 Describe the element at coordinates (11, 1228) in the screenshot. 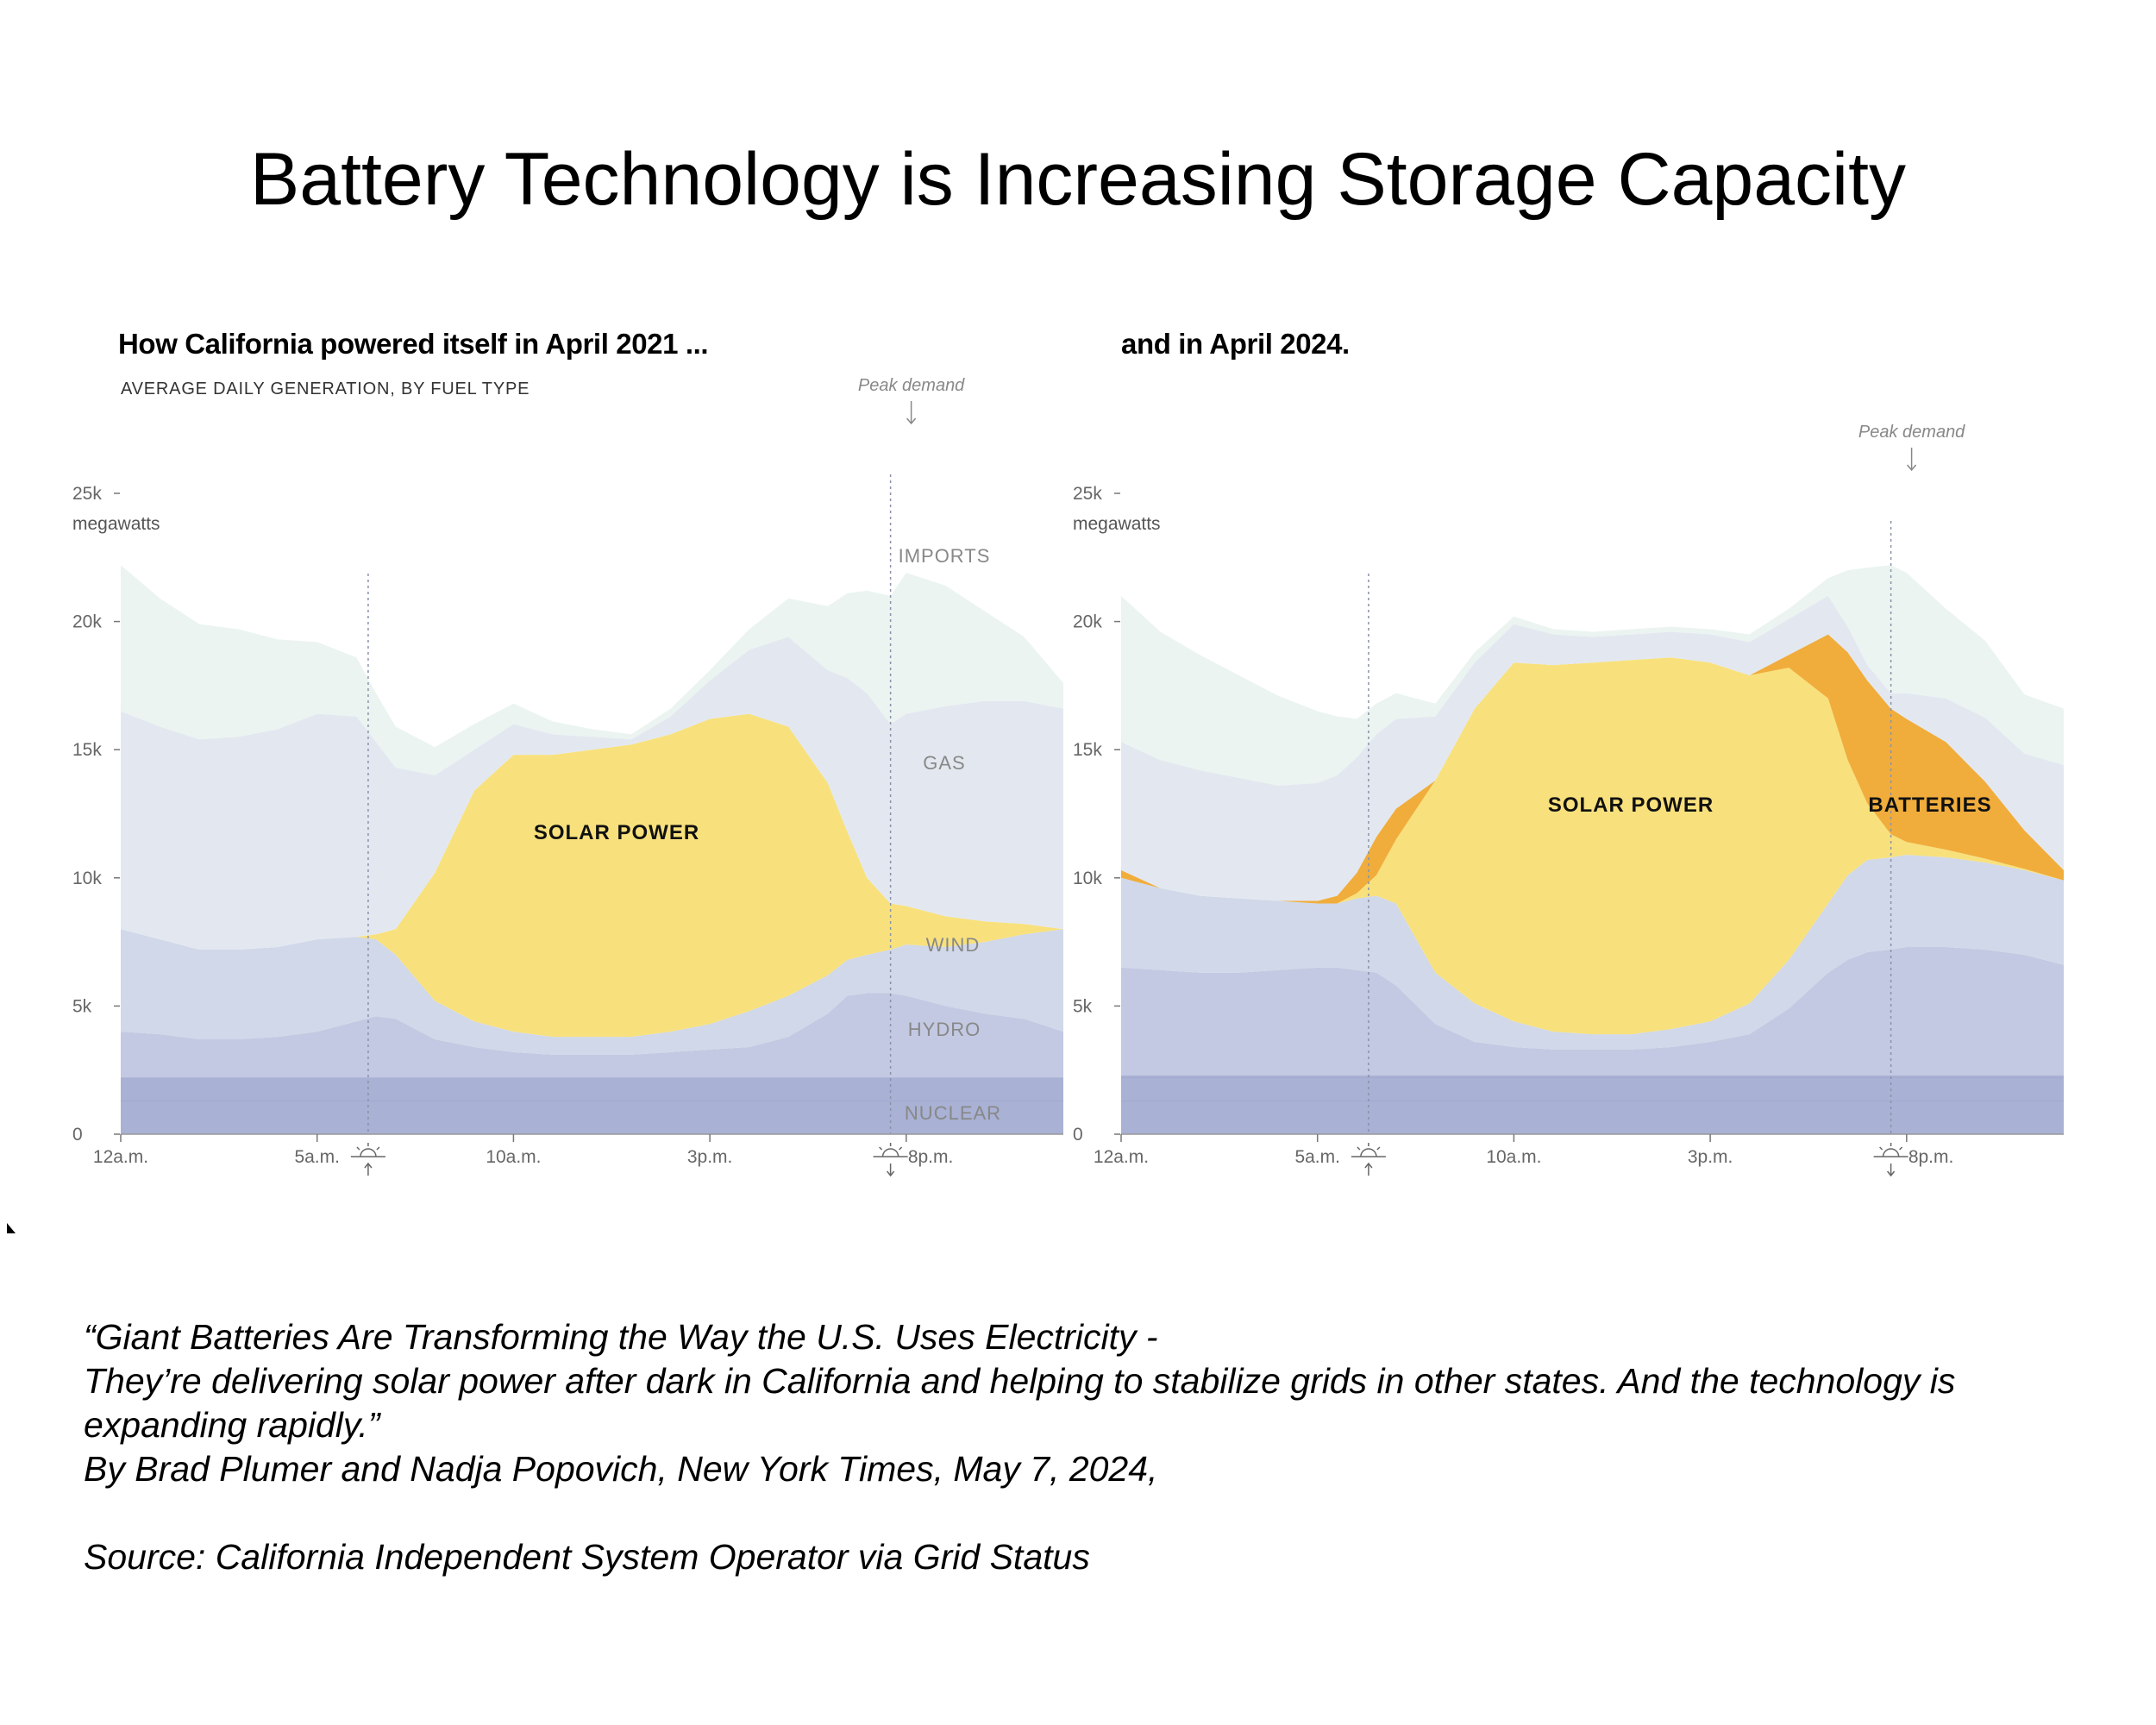

I see `corner-mark` at that location.